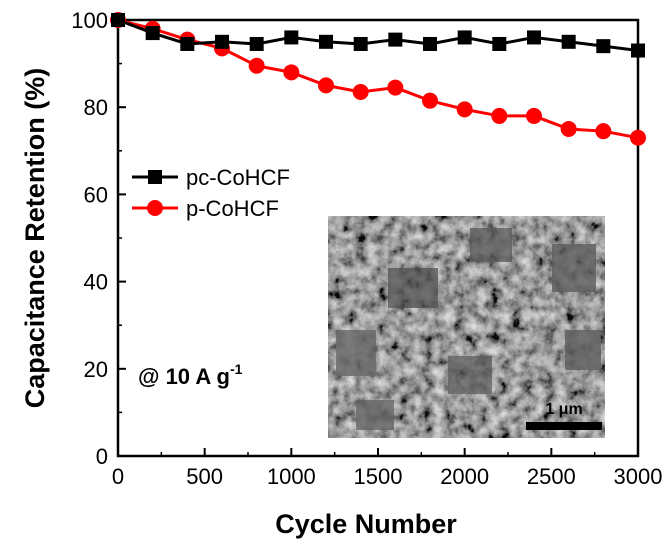  Describe the element at coordinates (118, 476) in the screenshot. I see `x-tick-label: 0` at that location.